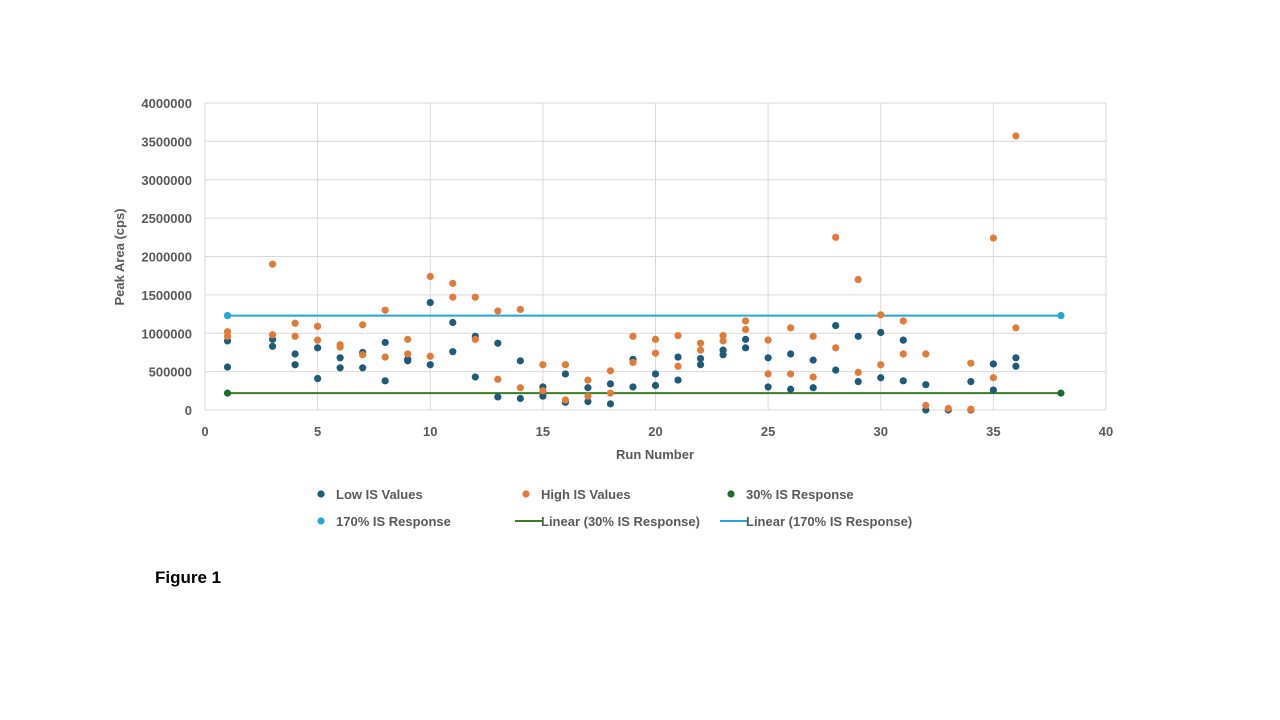 The width and height of the screenshot is (1280, 720). What do you see at coordinates (543, 431) in the screenshot?
I see `x-tick-label: 15` at bounding box center [543, 431].